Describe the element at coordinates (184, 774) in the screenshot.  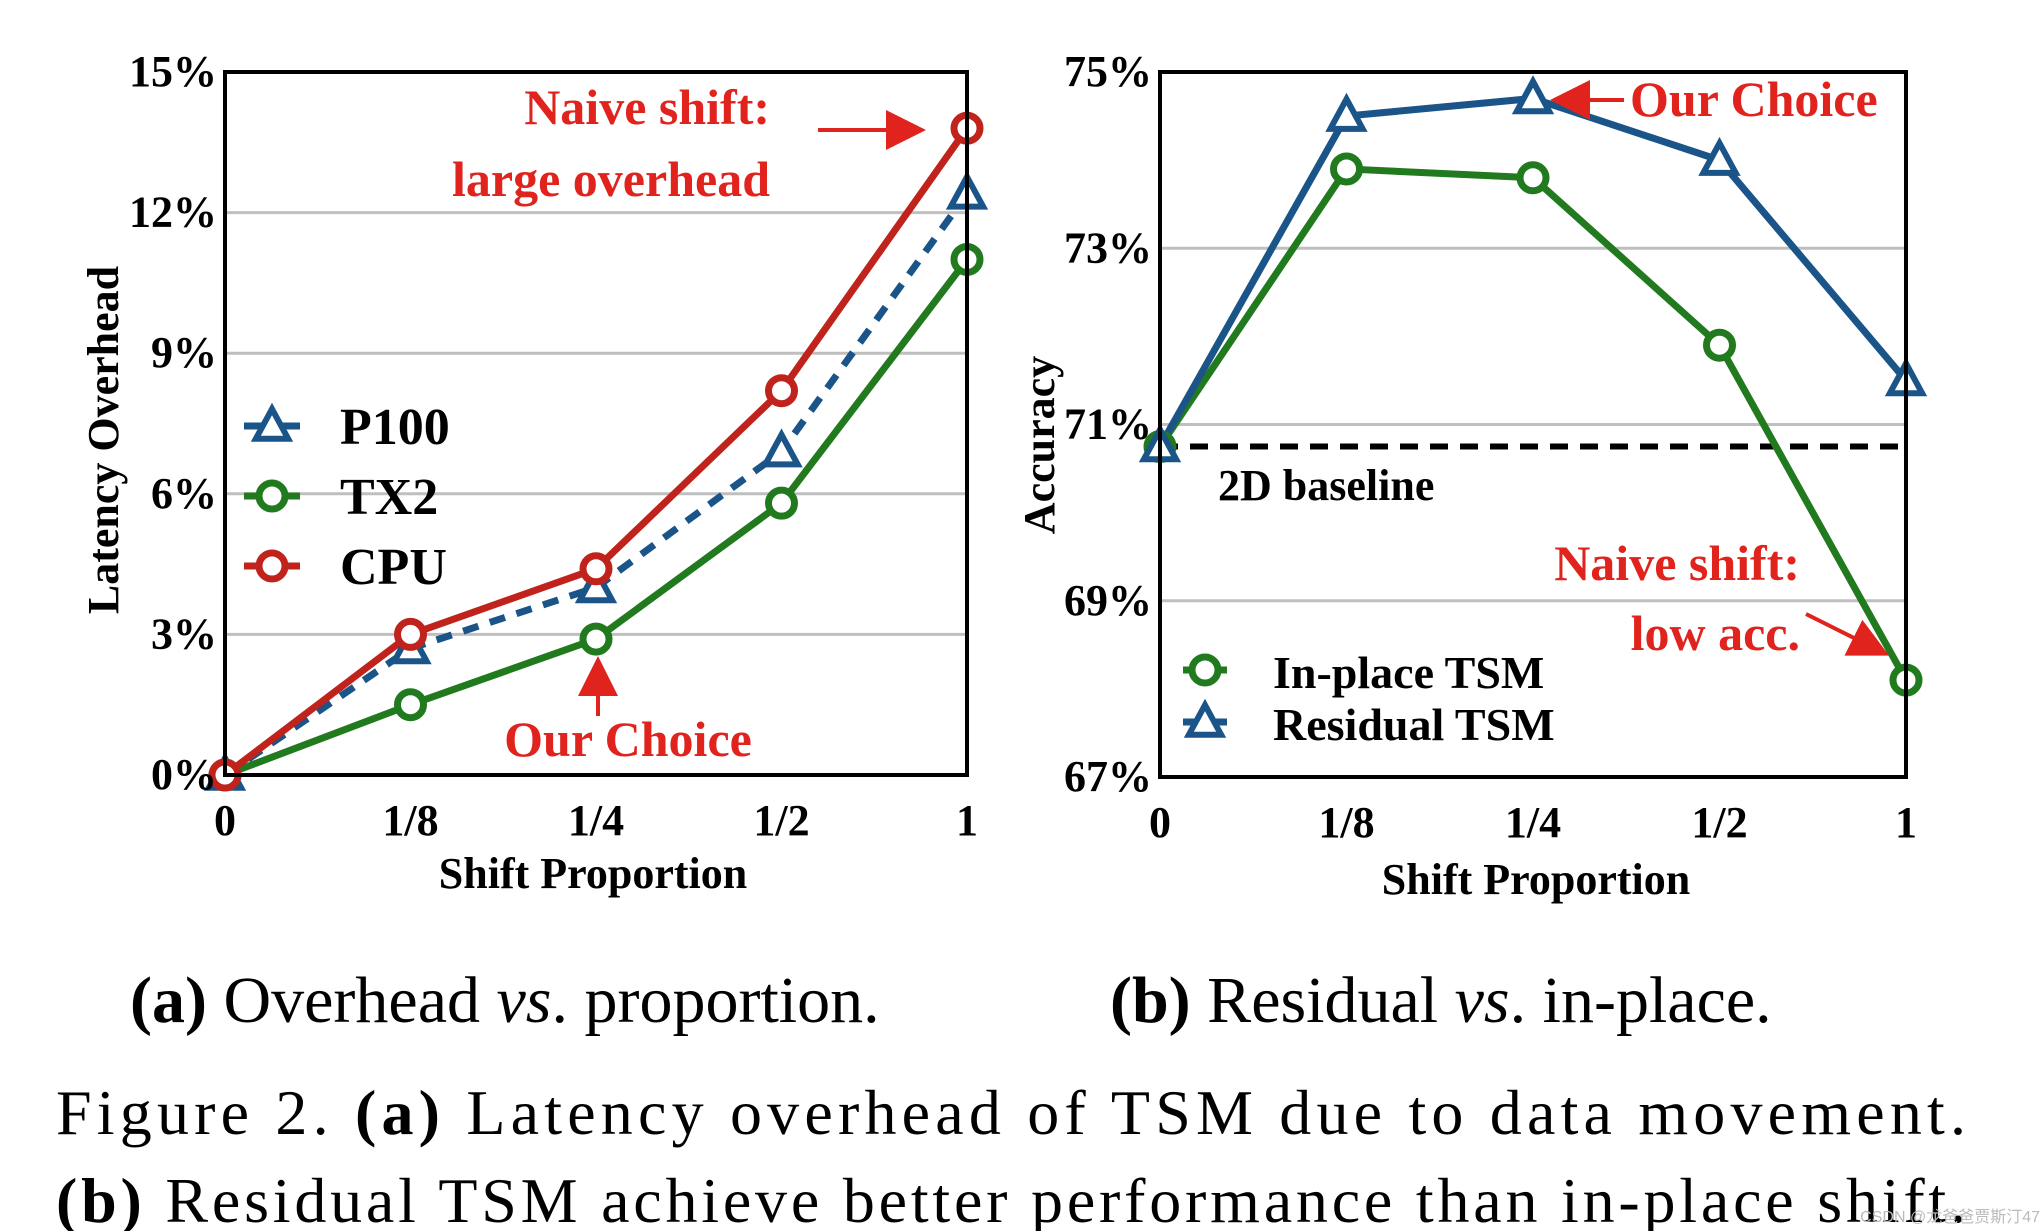
I see `y-tick-label: 0%` at that location.